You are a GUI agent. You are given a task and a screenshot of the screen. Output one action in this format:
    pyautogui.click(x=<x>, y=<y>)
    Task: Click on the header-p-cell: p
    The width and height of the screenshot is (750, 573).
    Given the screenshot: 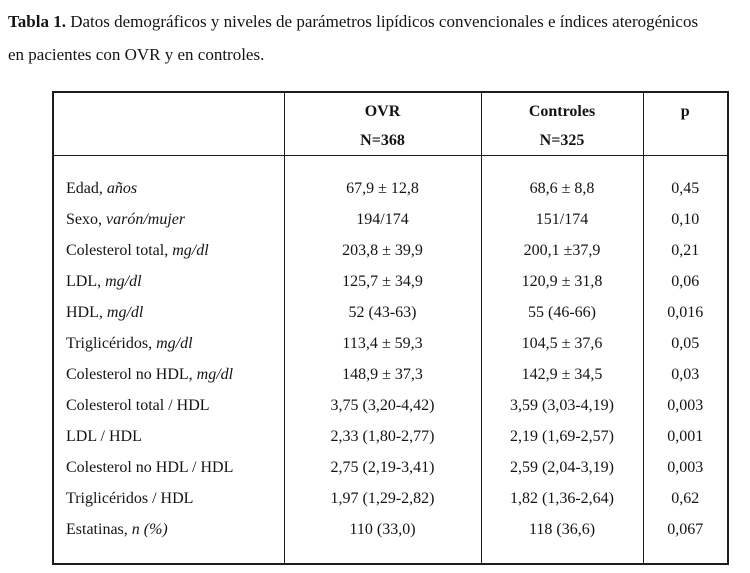 What is the action you would take?
    pyautogui.click(x=685, y=124)
    